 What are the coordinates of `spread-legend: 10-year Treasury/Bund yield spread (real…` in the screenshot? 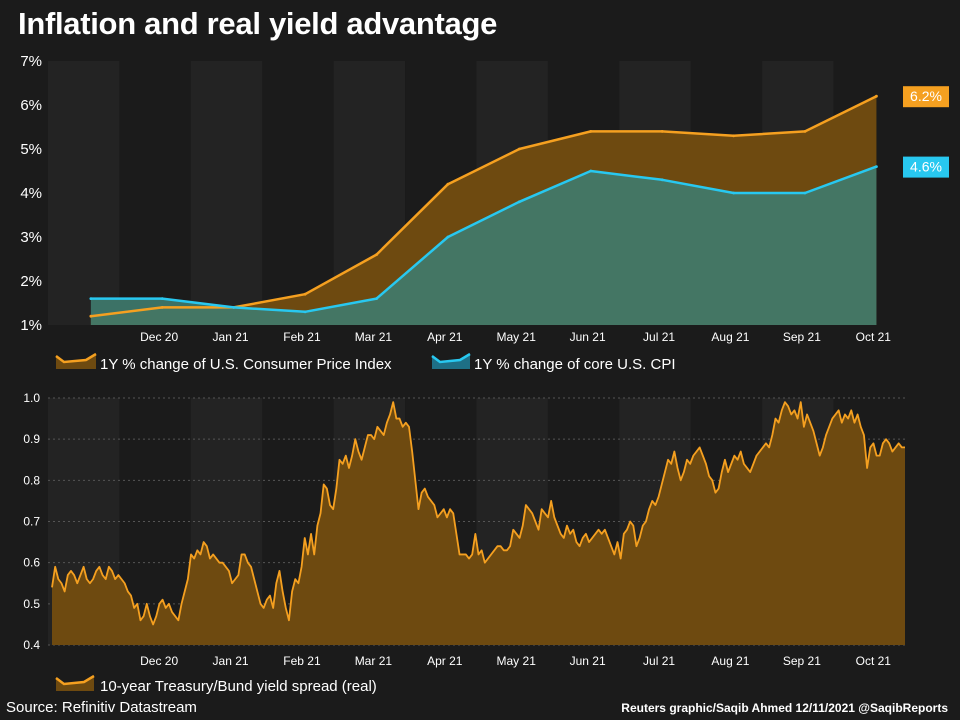 It's located at (216, 684).